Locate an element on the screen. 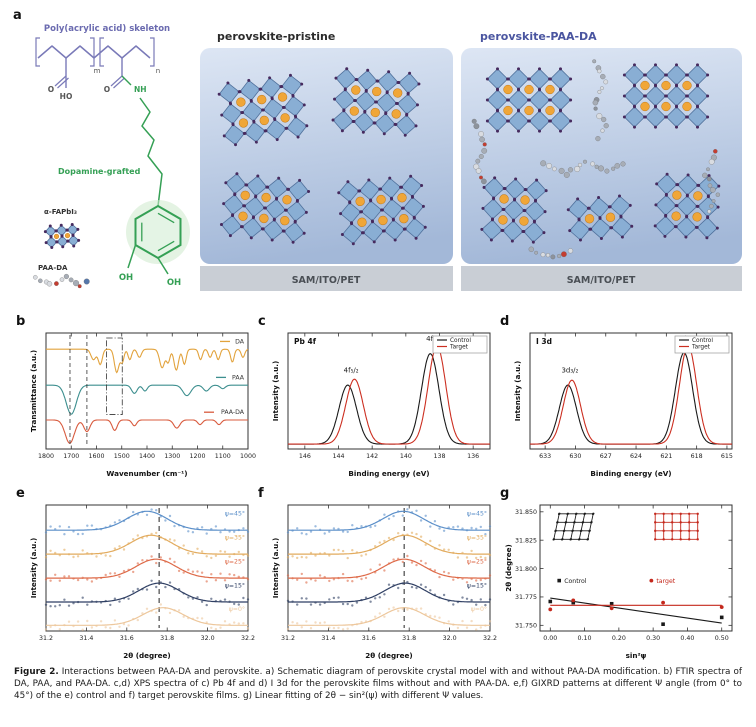 Image resolution: width=756 pixels, height=727 pixels. x-tick-label: 146 is located at coordinates (305, 456).